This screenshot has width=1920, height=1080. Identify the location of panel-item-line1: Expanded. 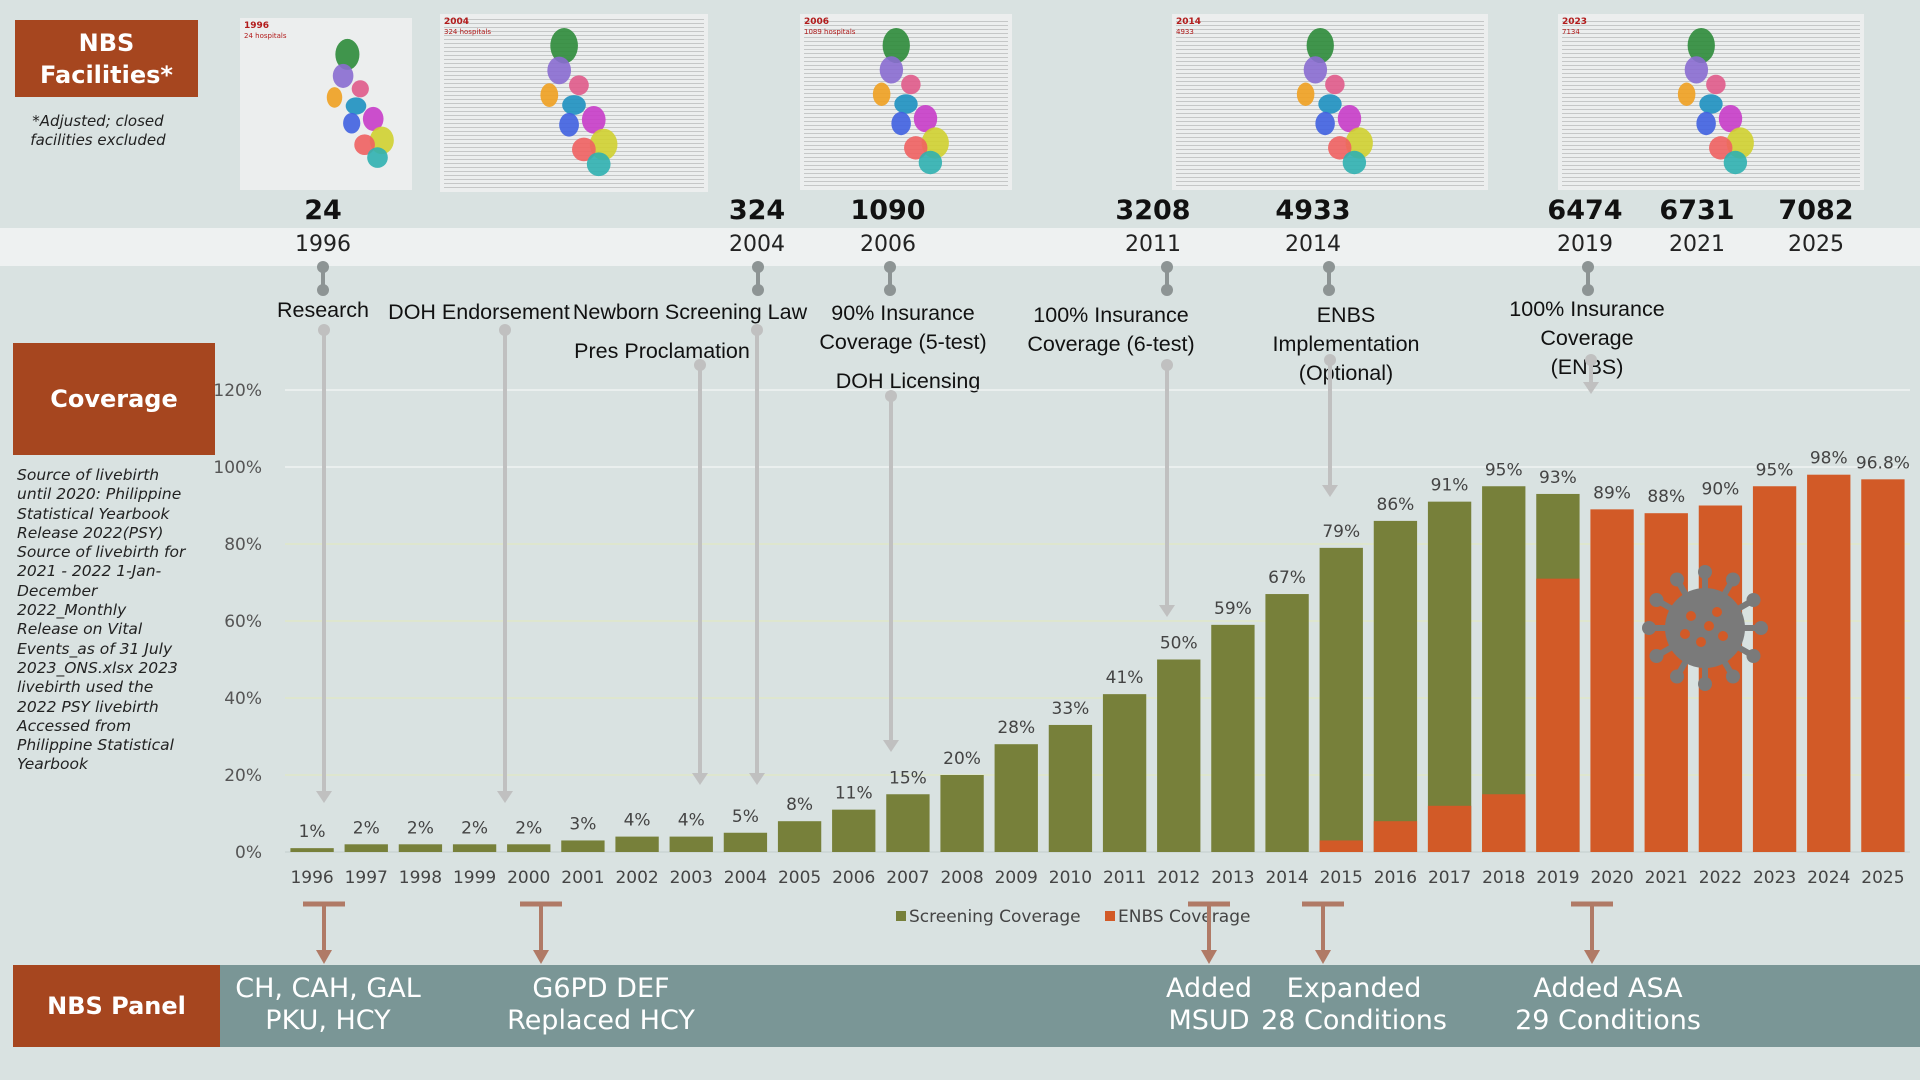
(1354, 988).